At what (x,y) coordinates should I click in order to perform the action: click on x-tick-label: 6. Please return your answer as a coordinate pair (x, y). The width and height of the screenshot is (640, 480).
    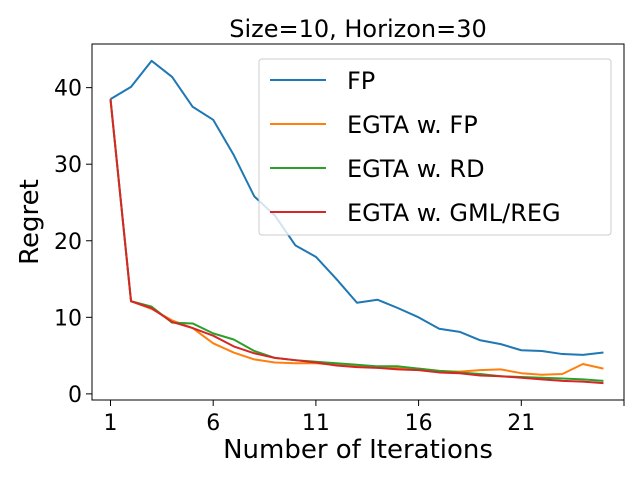
    Looking at the image, I should click on (213, 423).